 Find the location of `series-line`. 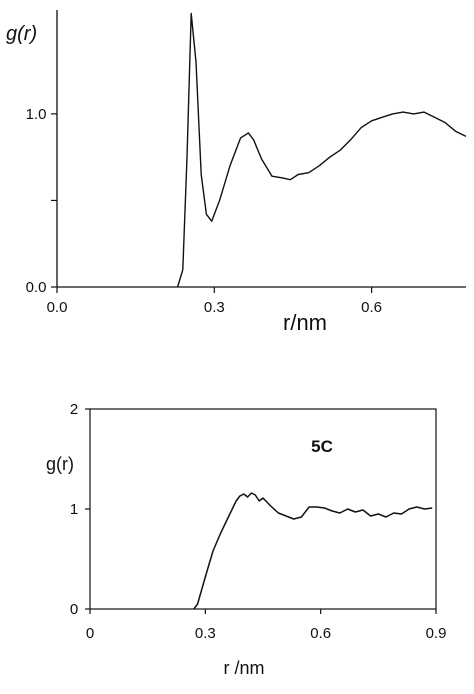

series-line is located at coordinates (313, 551).